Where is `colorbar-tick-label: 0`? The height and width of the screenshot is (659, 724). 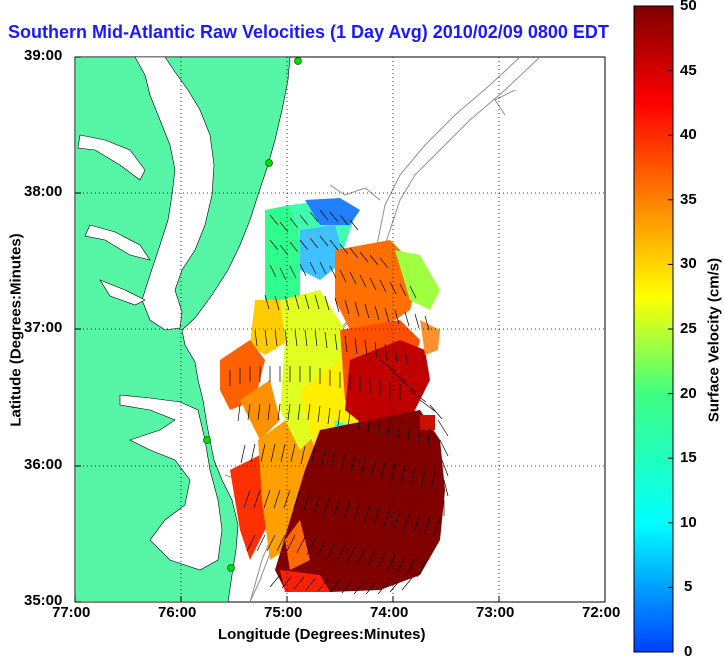
colorbar-tick-label: 0 is located at coordinates (688, 651).